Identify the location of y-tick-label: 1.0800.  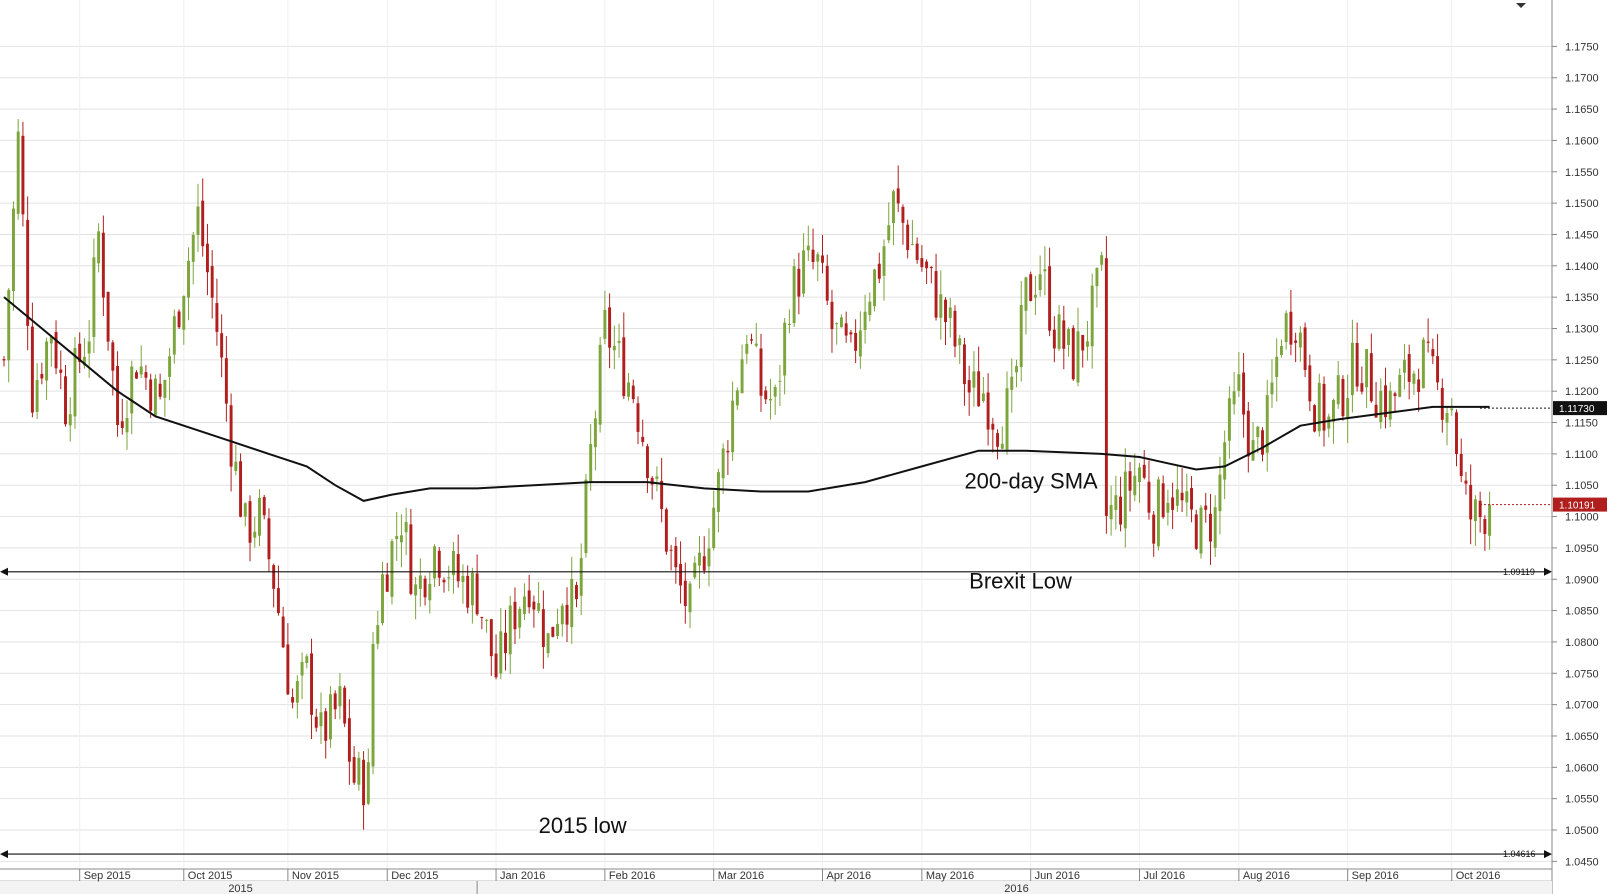
(1582, 643).